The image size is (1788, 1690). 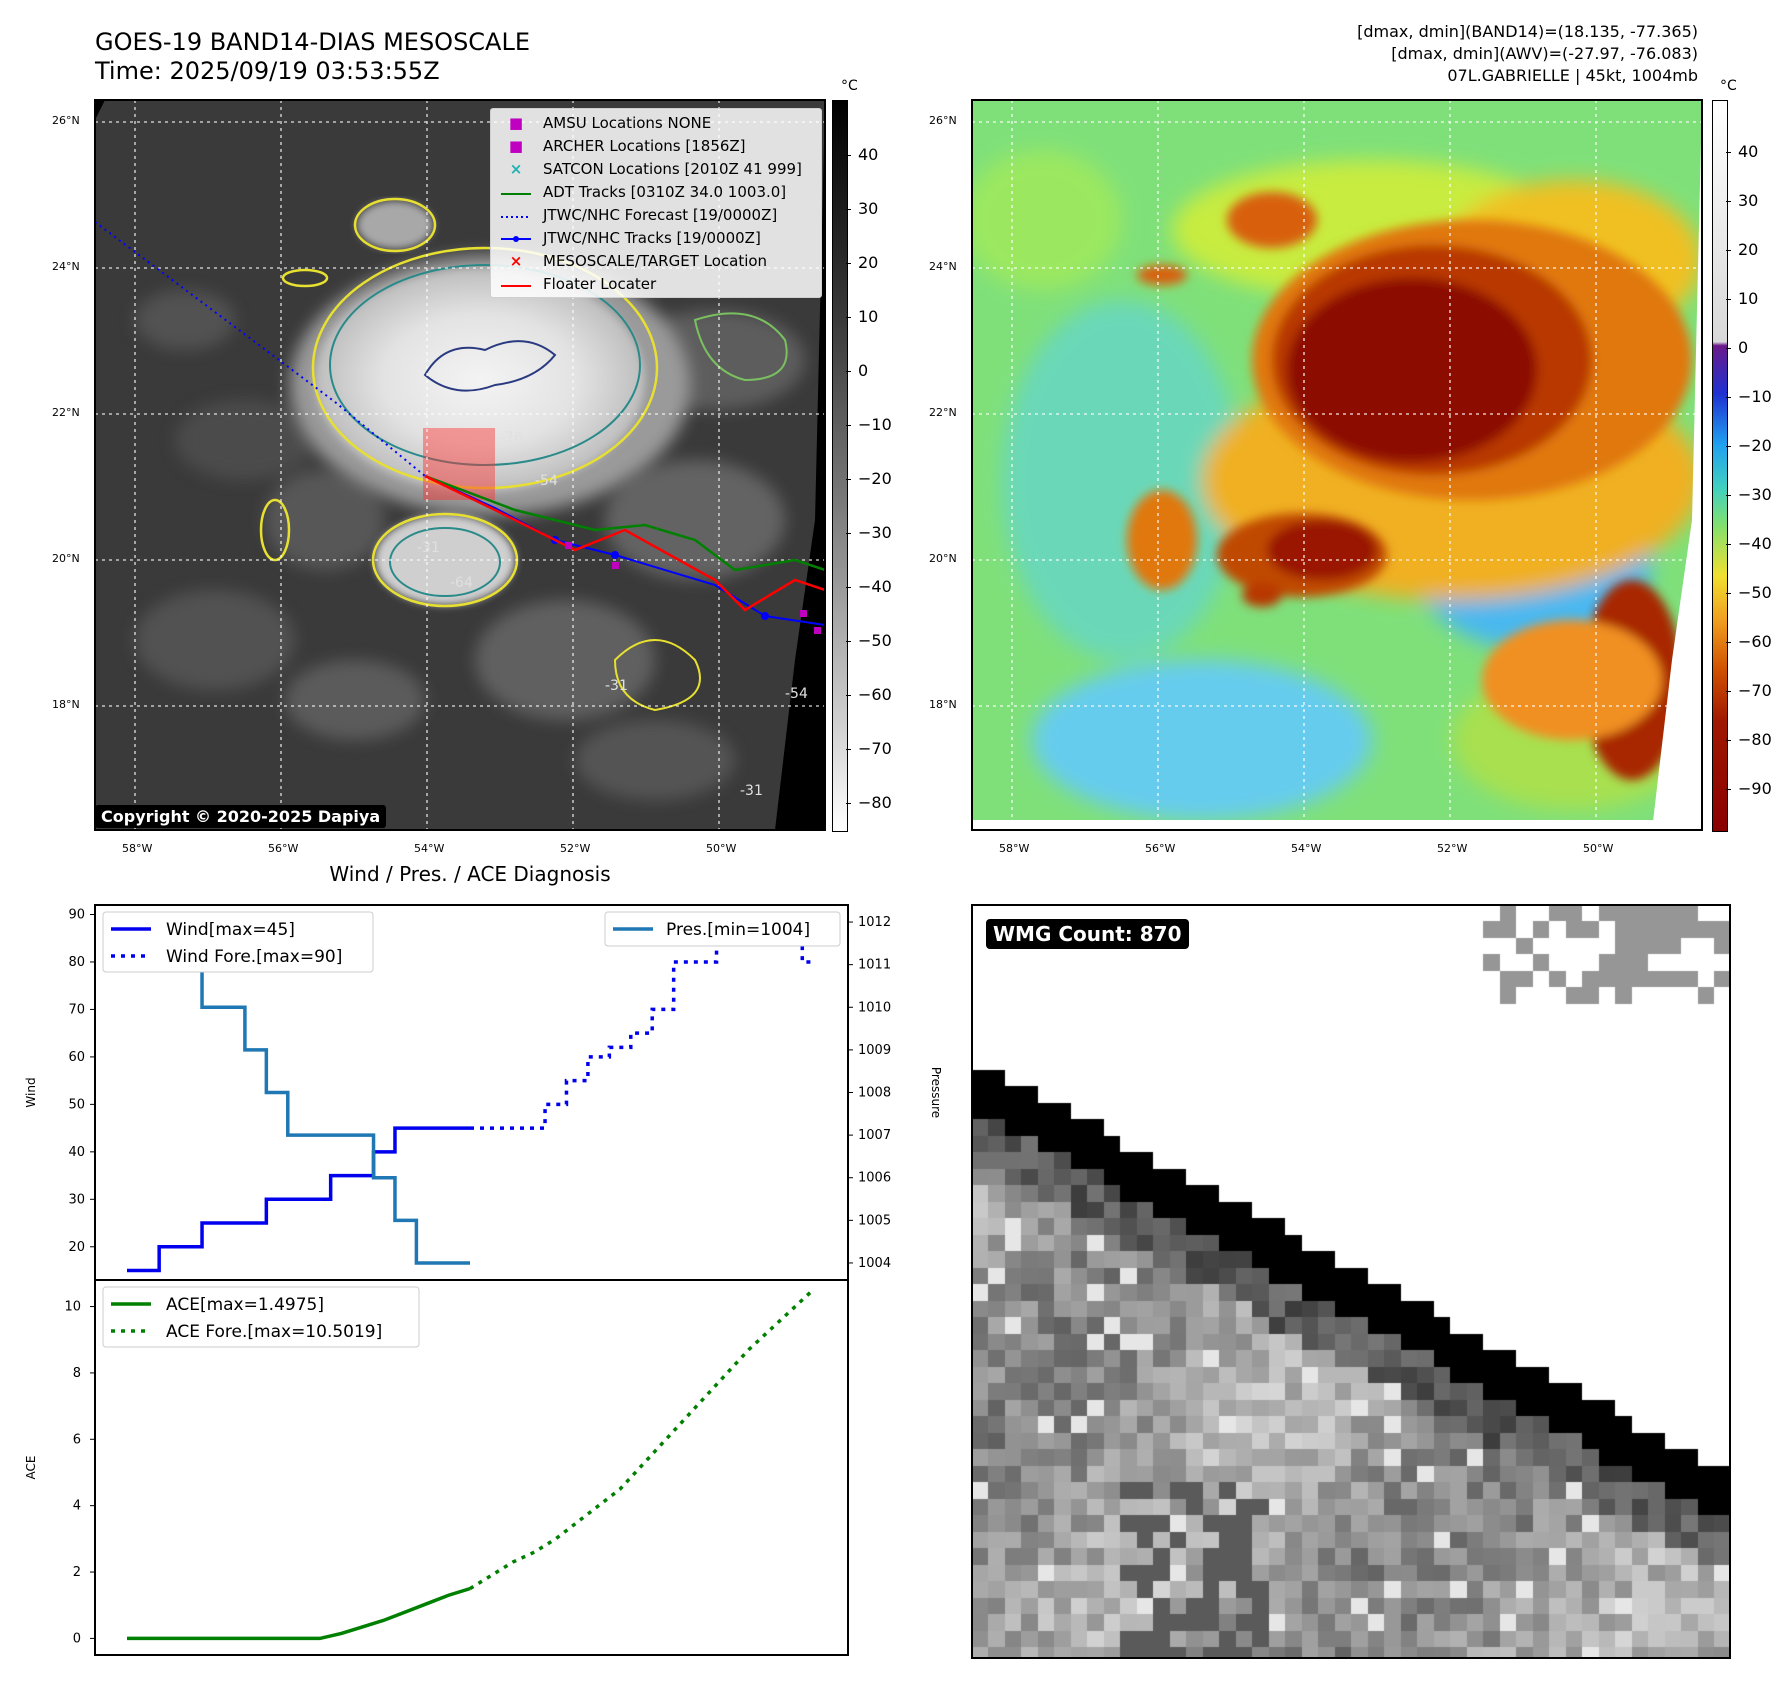 What do you see at coordinates (516, 284) in the screenshot?
I see `red-line-icon` at bounding box center [516, 284].